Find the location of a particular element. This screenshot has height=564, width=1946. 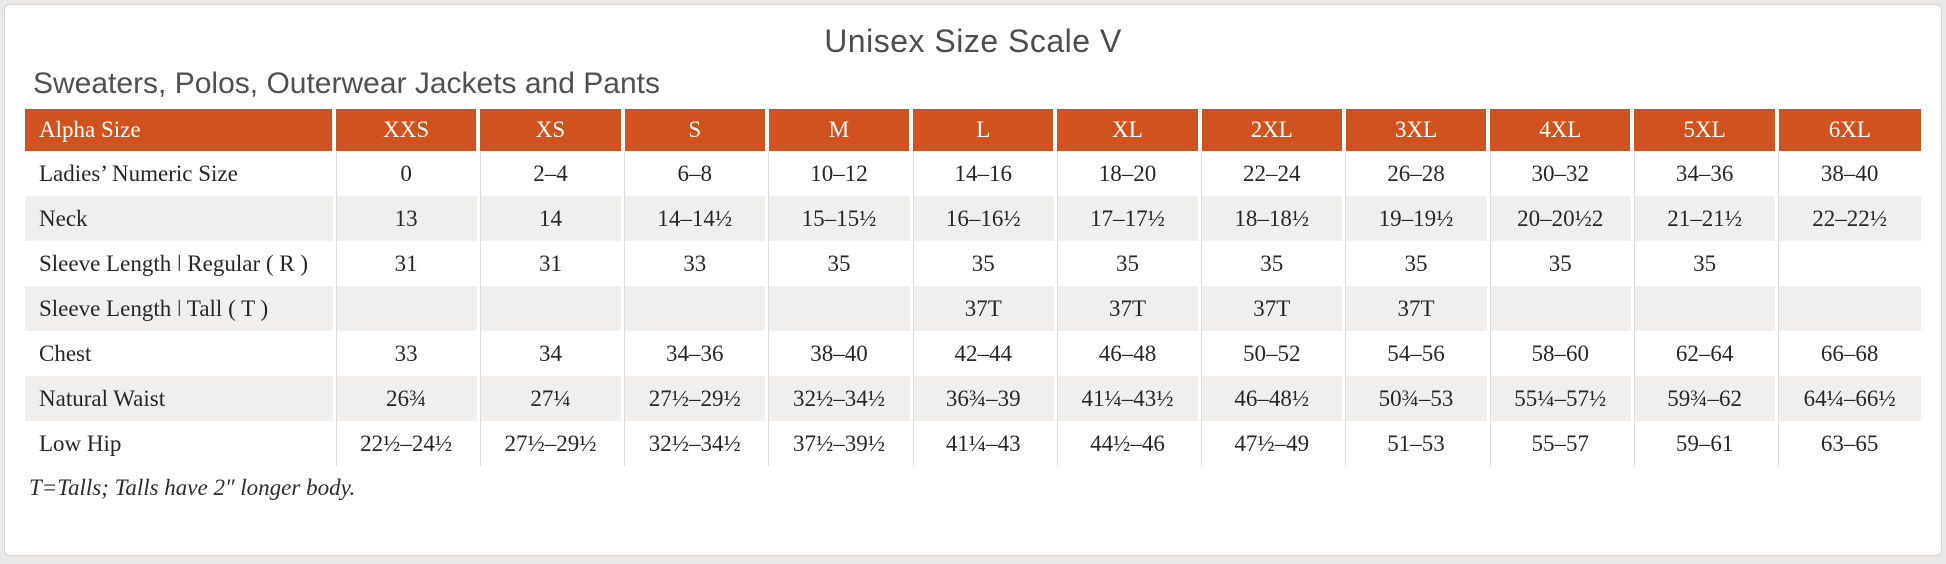

size-cell: 22–22½ is located at coordinates (1848, 218).